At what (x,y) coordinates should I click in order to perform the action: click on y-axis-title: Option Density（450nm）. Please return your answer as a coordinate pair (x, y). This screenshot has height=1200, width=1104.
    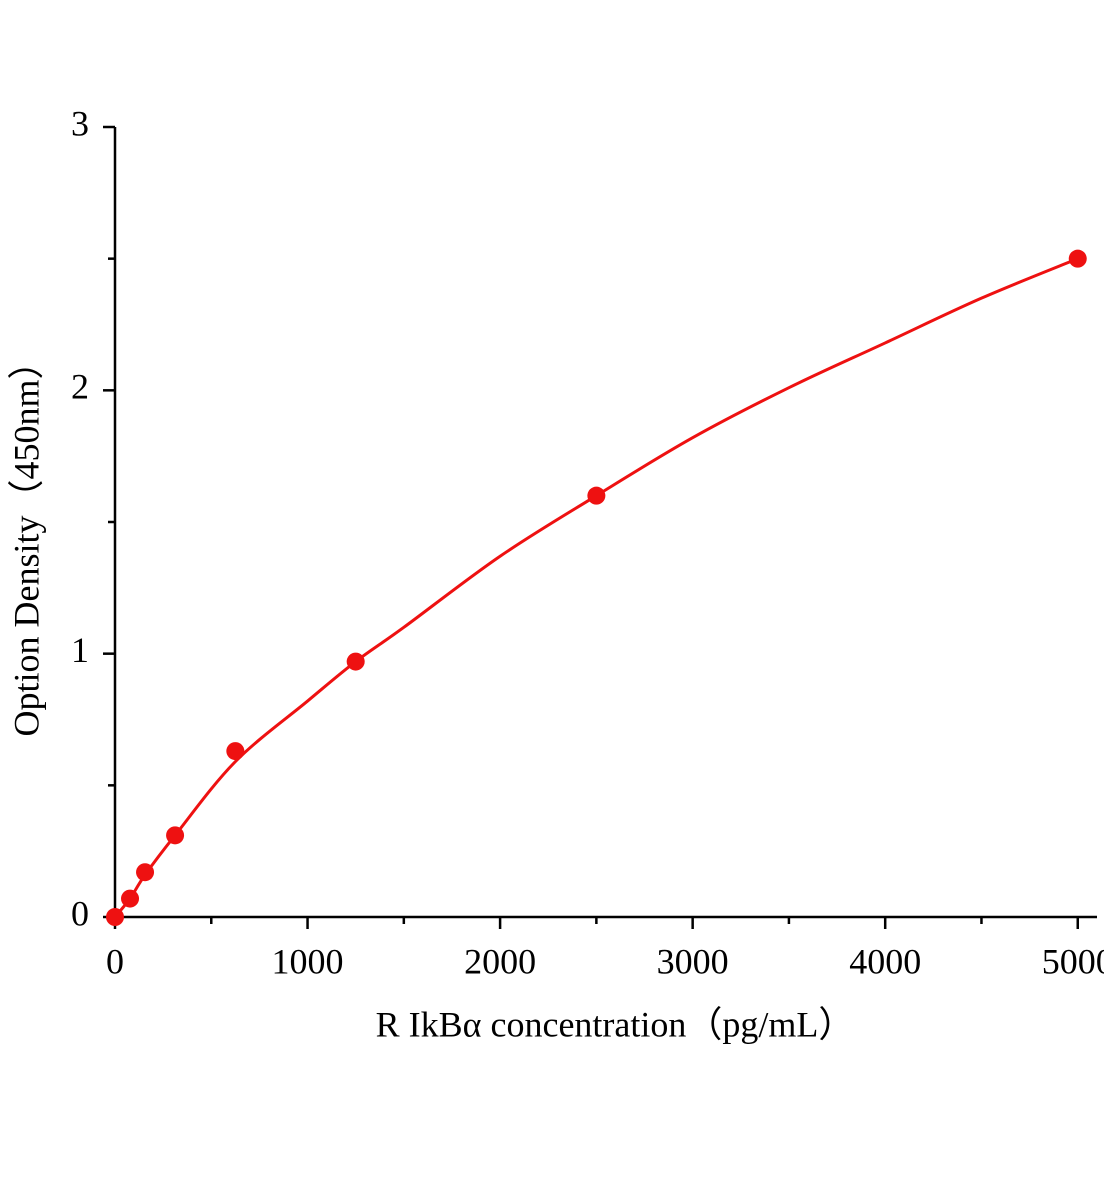
    Looking at the image, I should click on (26, 540).